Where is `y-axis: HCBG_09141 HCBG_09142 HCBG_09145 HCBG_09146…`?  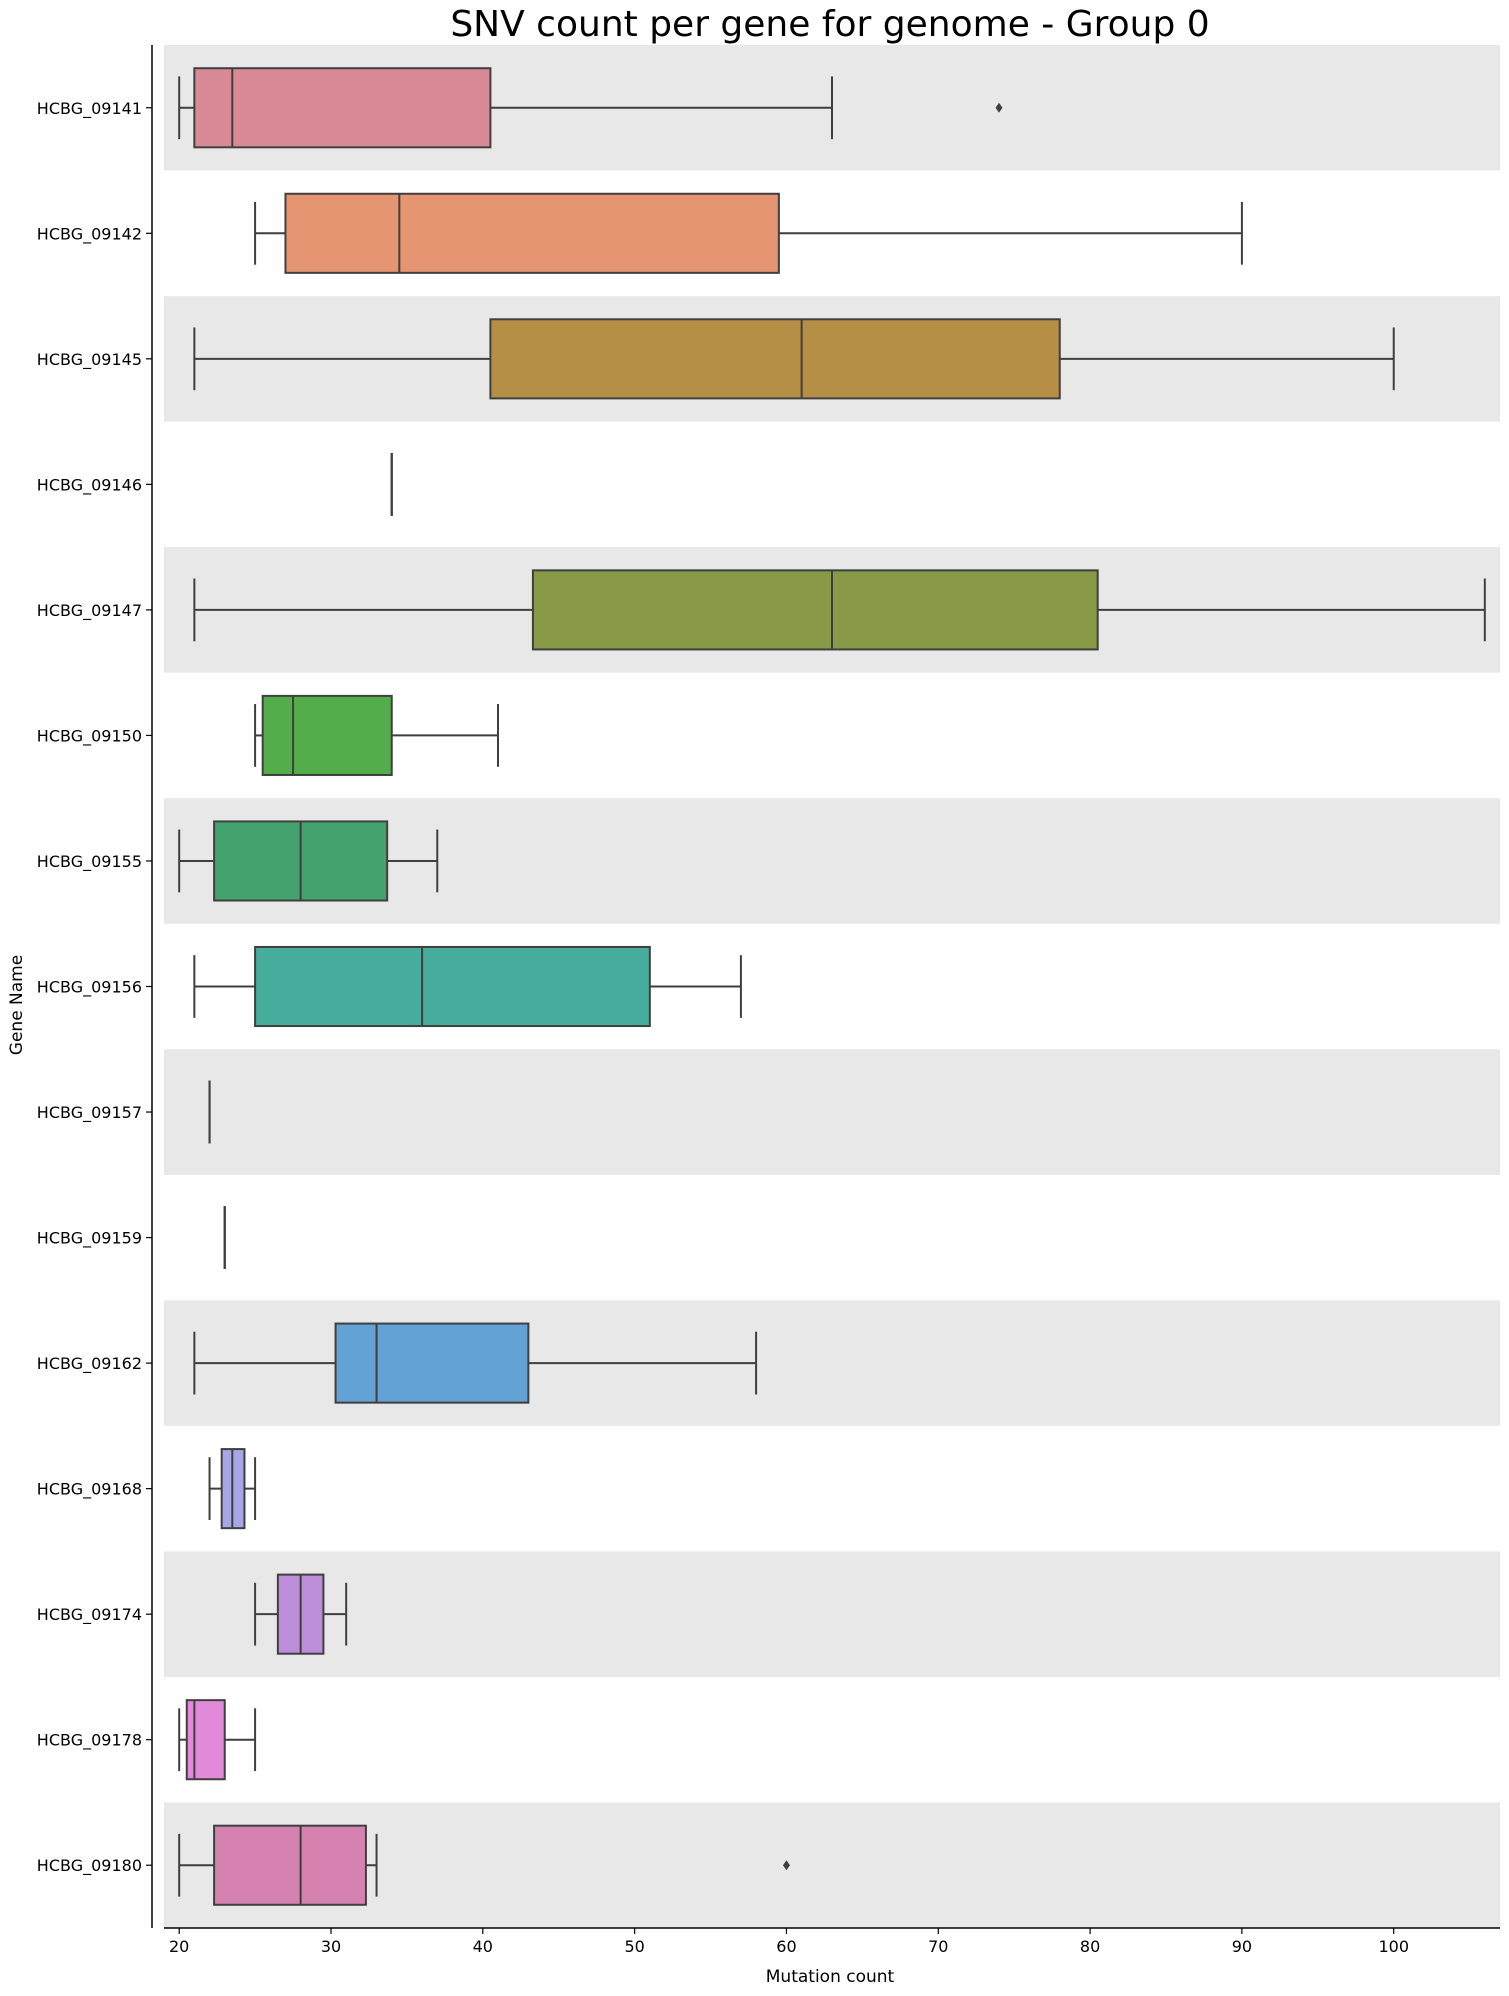
y-axis: HCBG_09141 HCBG_09142 HCBG_09145 HCBG_09146… is located at coordinates (95, 986).